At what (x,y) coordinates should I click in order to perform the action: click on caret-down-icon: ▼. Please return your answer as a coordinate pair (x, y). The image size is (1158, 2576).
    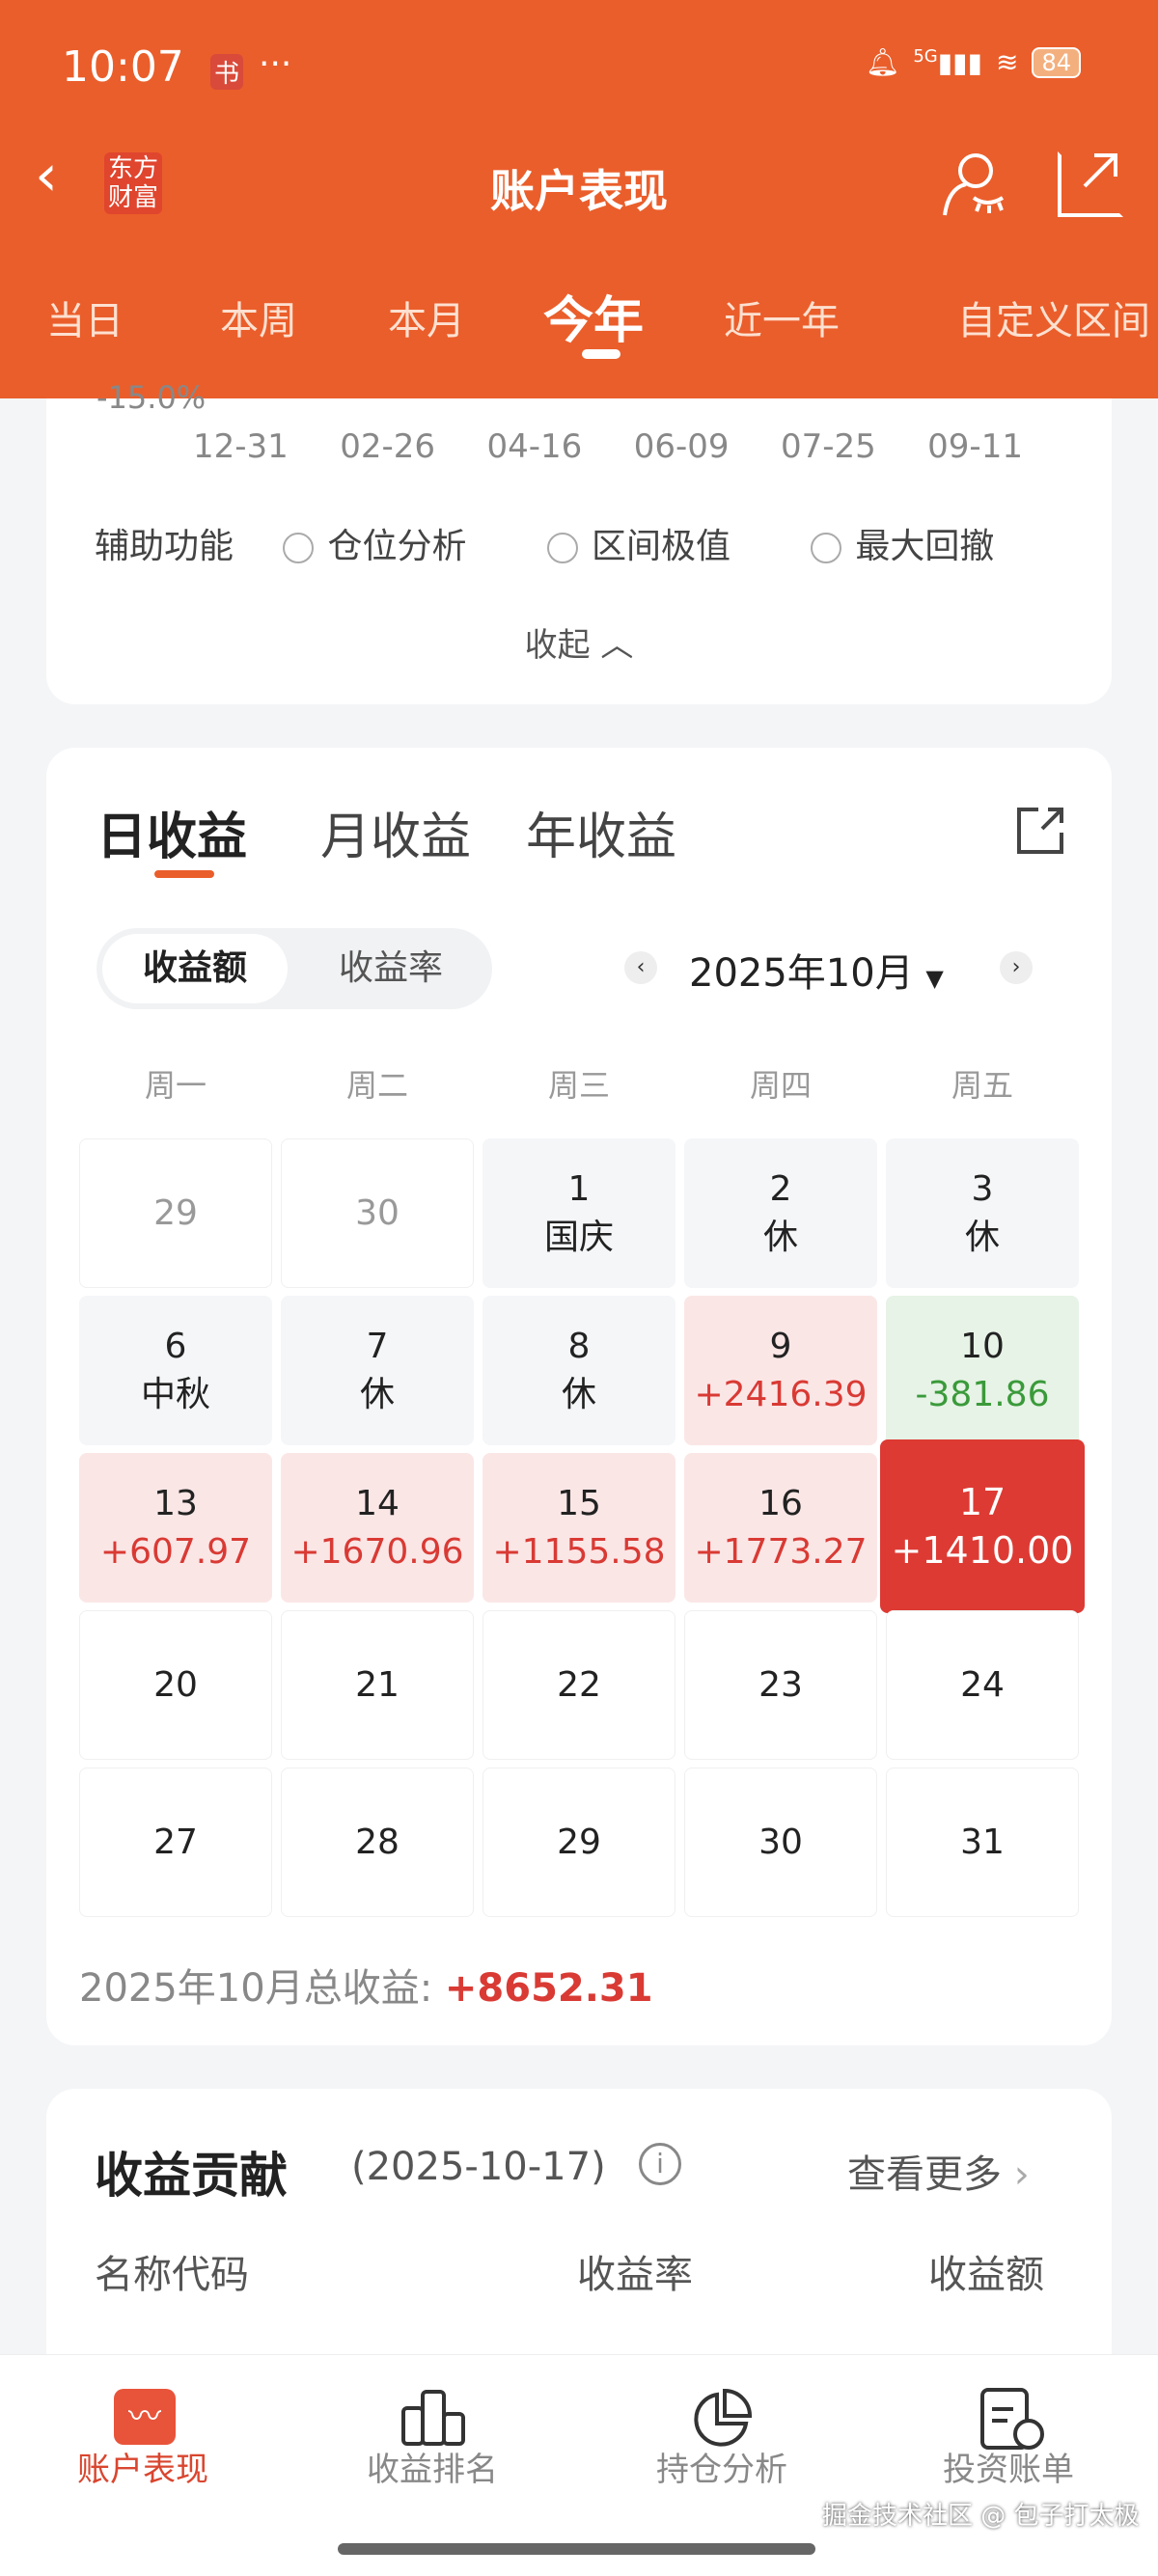
    Looking at the image, I should click on (934, 979).